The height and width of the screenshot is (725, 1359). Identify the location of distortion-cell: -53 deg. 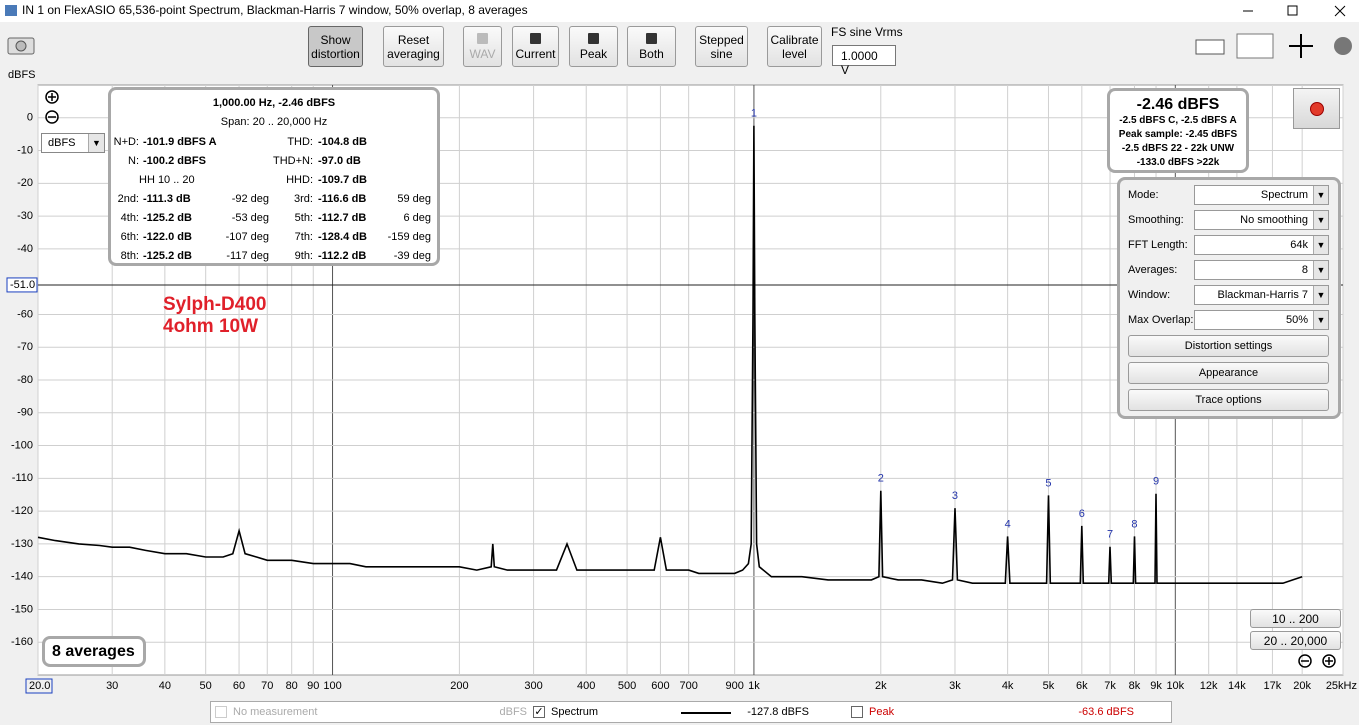
(250, 218).